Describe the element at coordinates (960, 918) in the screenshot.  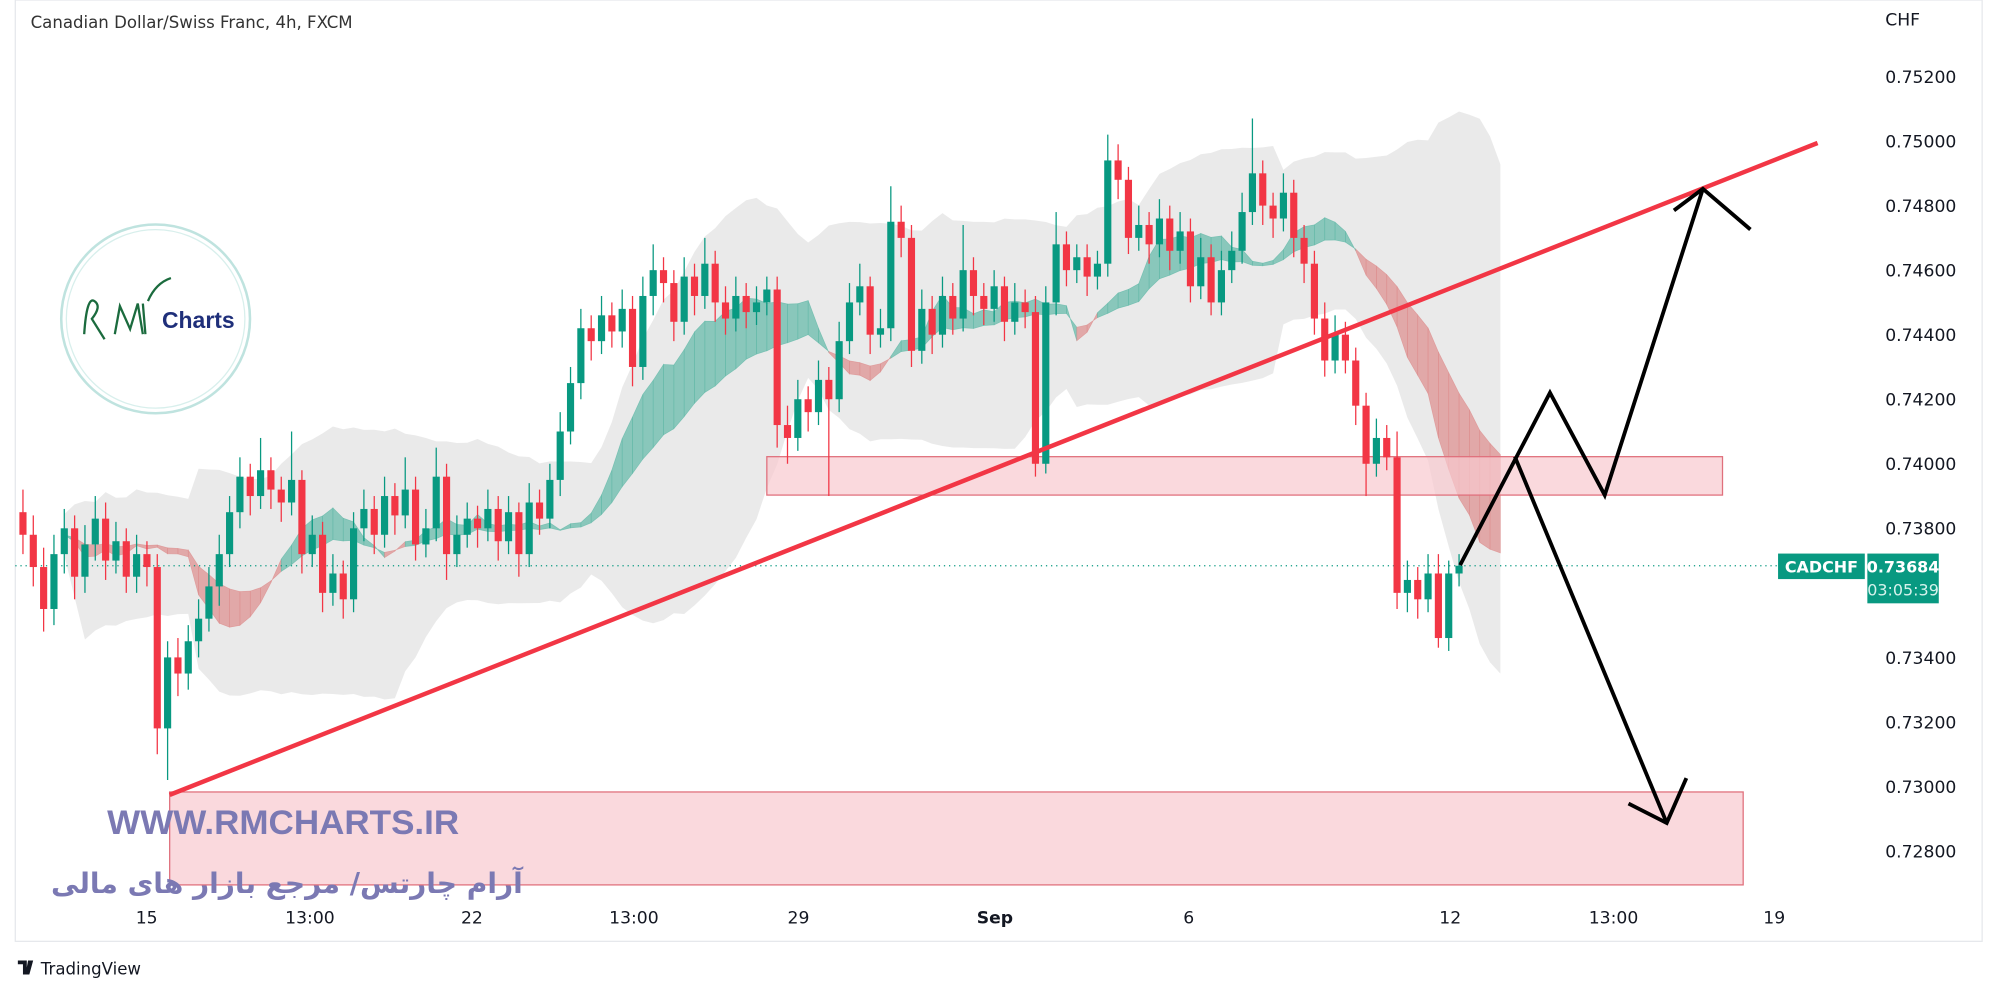
I see `time-axis: 15 13:00 22 13:00 29 Sep 6 12 13:00 19` at that location.